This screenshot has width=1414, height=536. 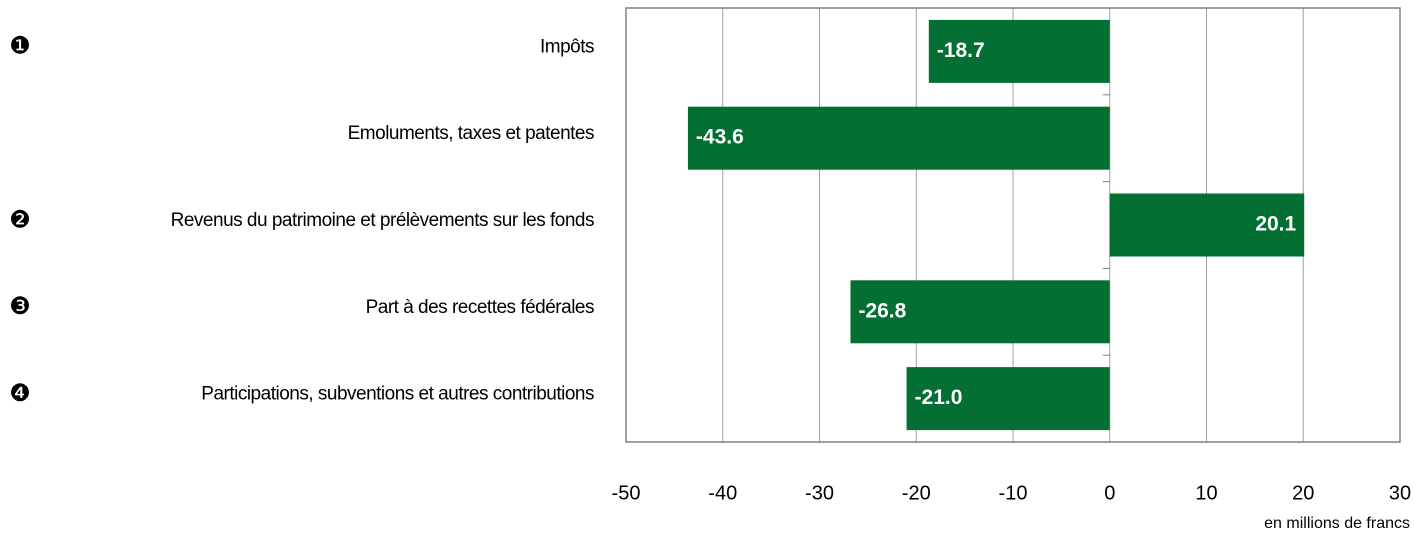 I want to click on x-tick-label: -50, so click(x=626, y=493).